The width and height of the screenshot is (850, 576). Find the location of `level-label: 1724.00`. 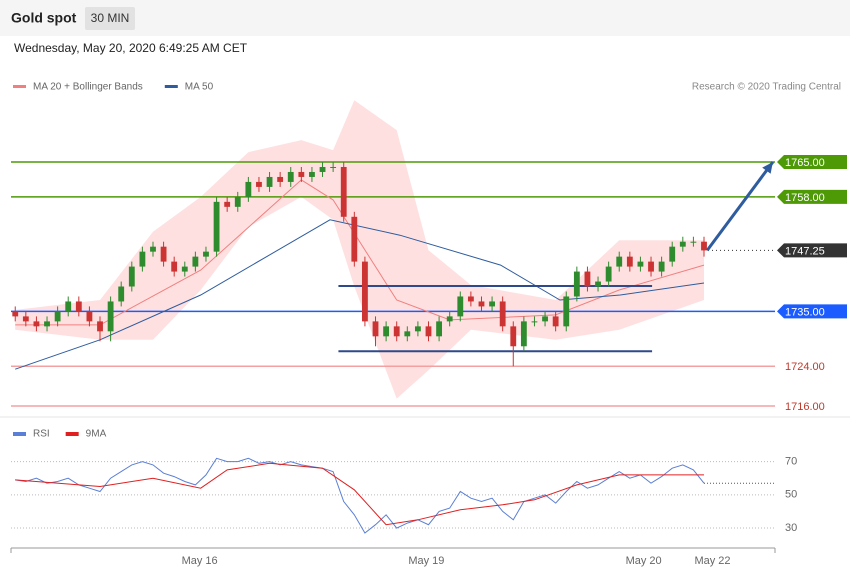

level-label: 1724.00 is located at coordinates (805, 367).